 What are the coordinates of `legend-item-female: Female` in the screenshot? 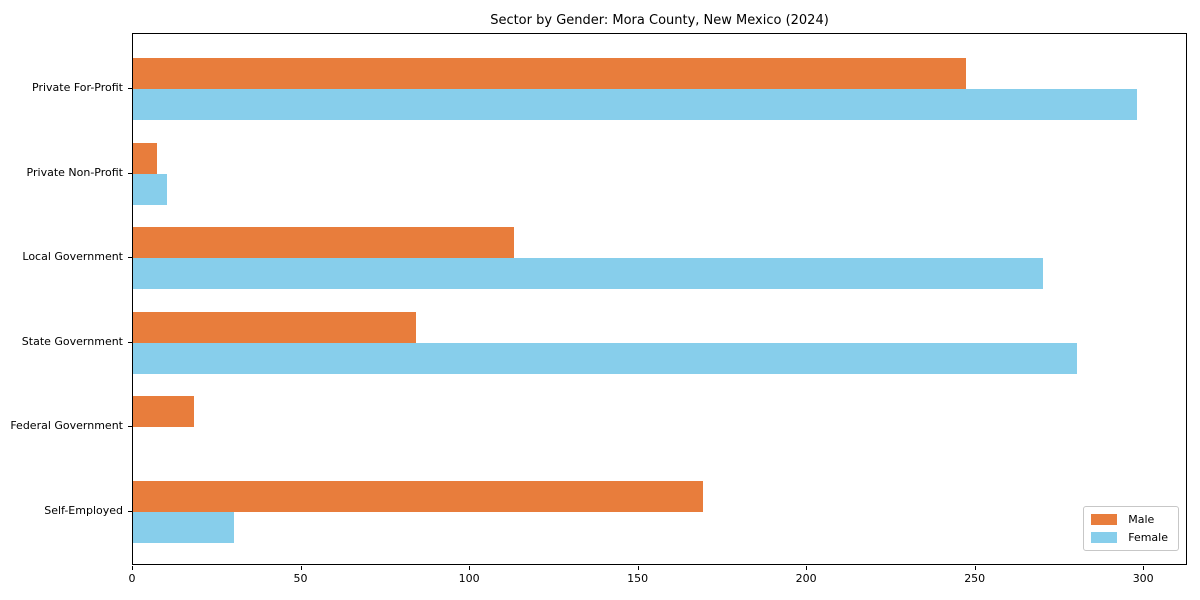 It's located at (1129, 537).